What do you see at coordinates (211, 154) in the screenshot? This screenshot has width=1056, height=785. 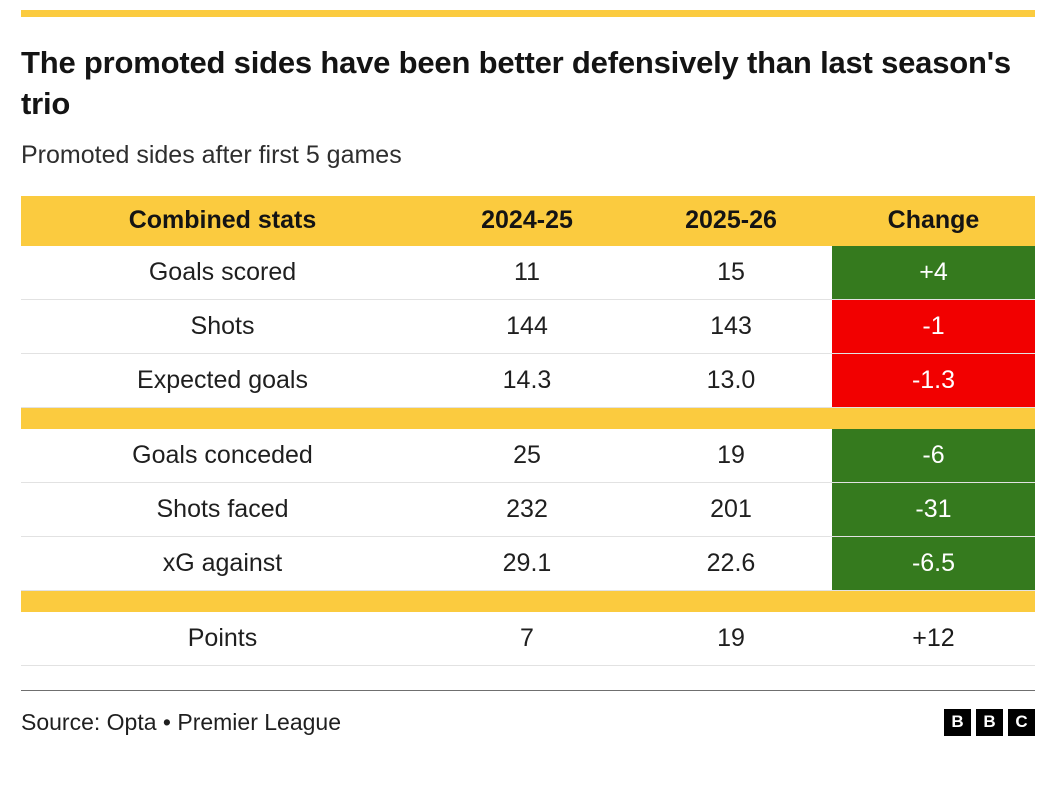 I see `page-subtitle: Promoted sides after first 5 games` at bounding box center [211, 154].